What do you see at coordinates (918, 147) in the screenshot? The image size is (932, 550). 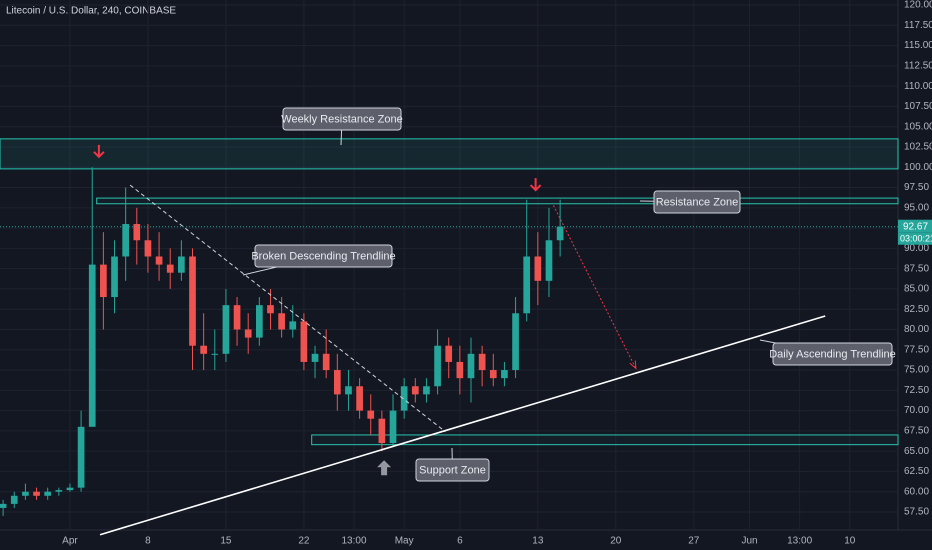 I see `y-tick-label: 102.50` at bounding box center [918, 147].